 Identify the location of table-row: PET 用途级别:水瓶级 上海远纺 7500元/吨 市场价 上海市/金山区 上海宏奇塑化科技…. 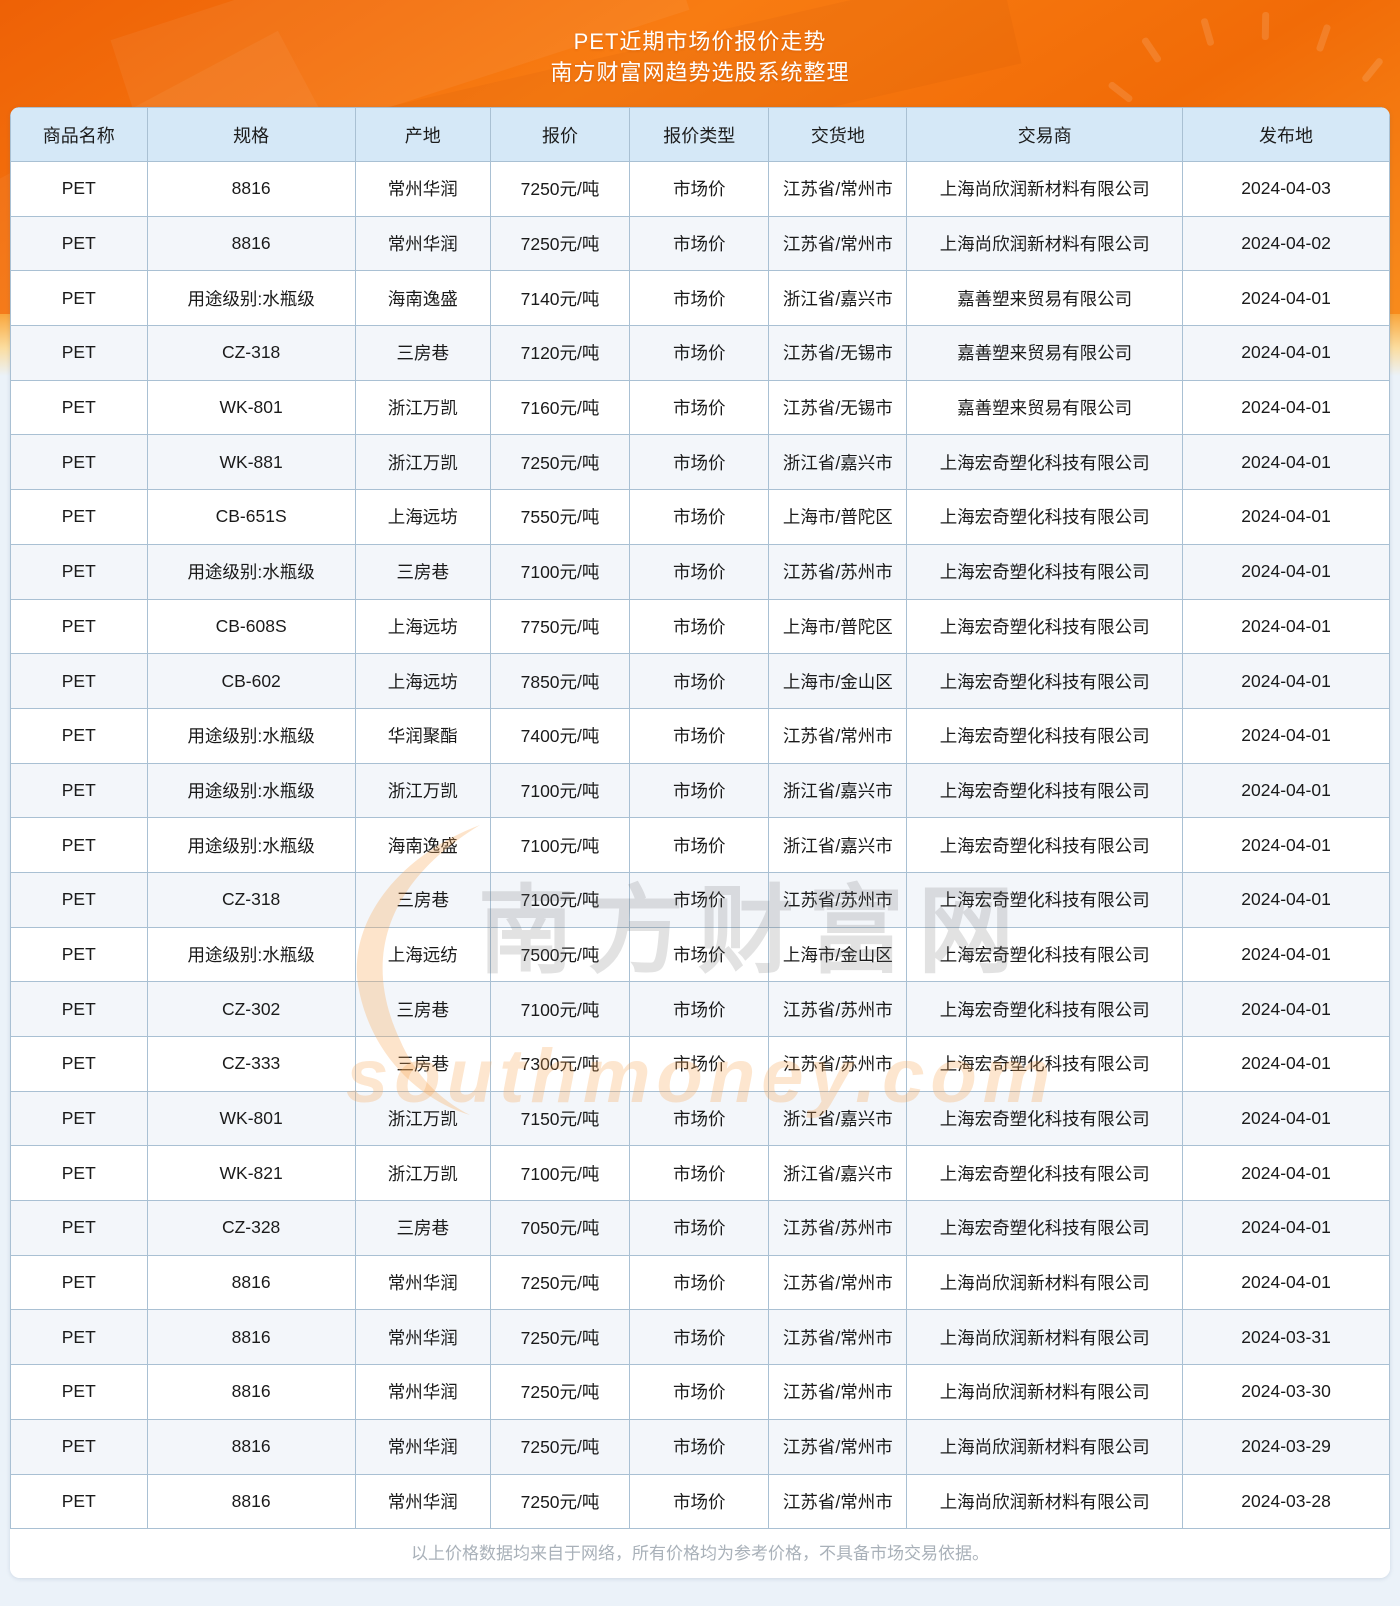
(700, 954).